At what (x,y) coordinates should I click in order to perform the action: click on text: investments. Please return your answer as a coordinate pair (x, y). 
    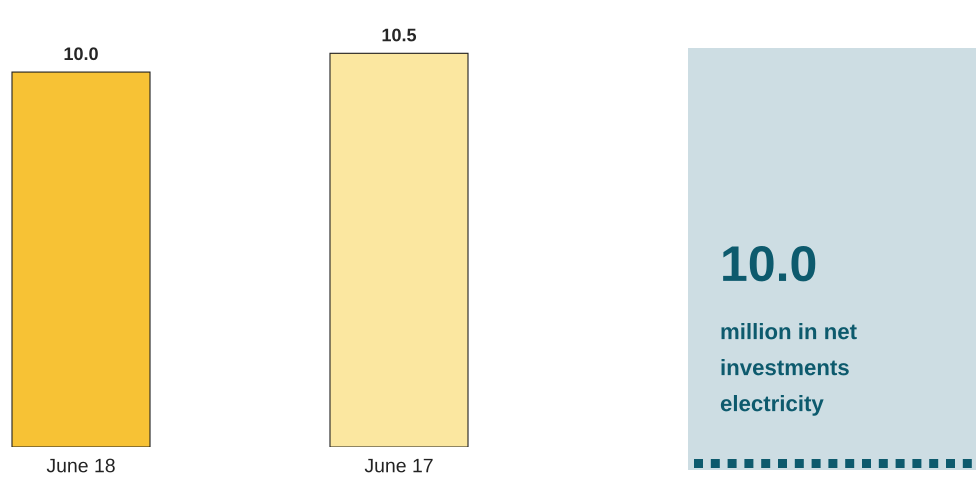
    Looking at the image, I should click on (785, 367).